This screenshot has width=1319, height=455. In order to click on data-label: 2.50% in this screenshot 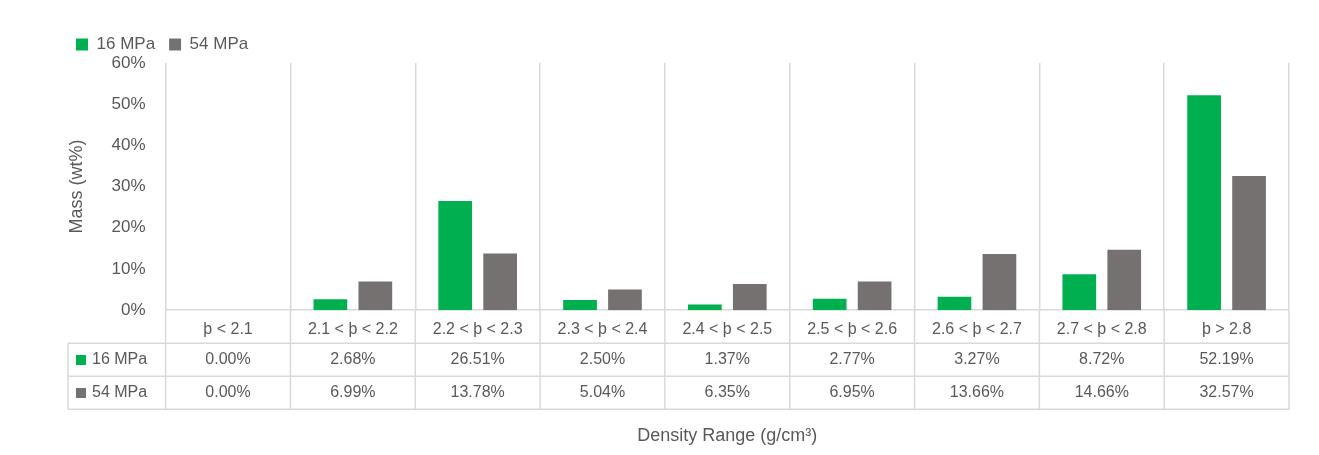, I will do `click(602, 359)`.